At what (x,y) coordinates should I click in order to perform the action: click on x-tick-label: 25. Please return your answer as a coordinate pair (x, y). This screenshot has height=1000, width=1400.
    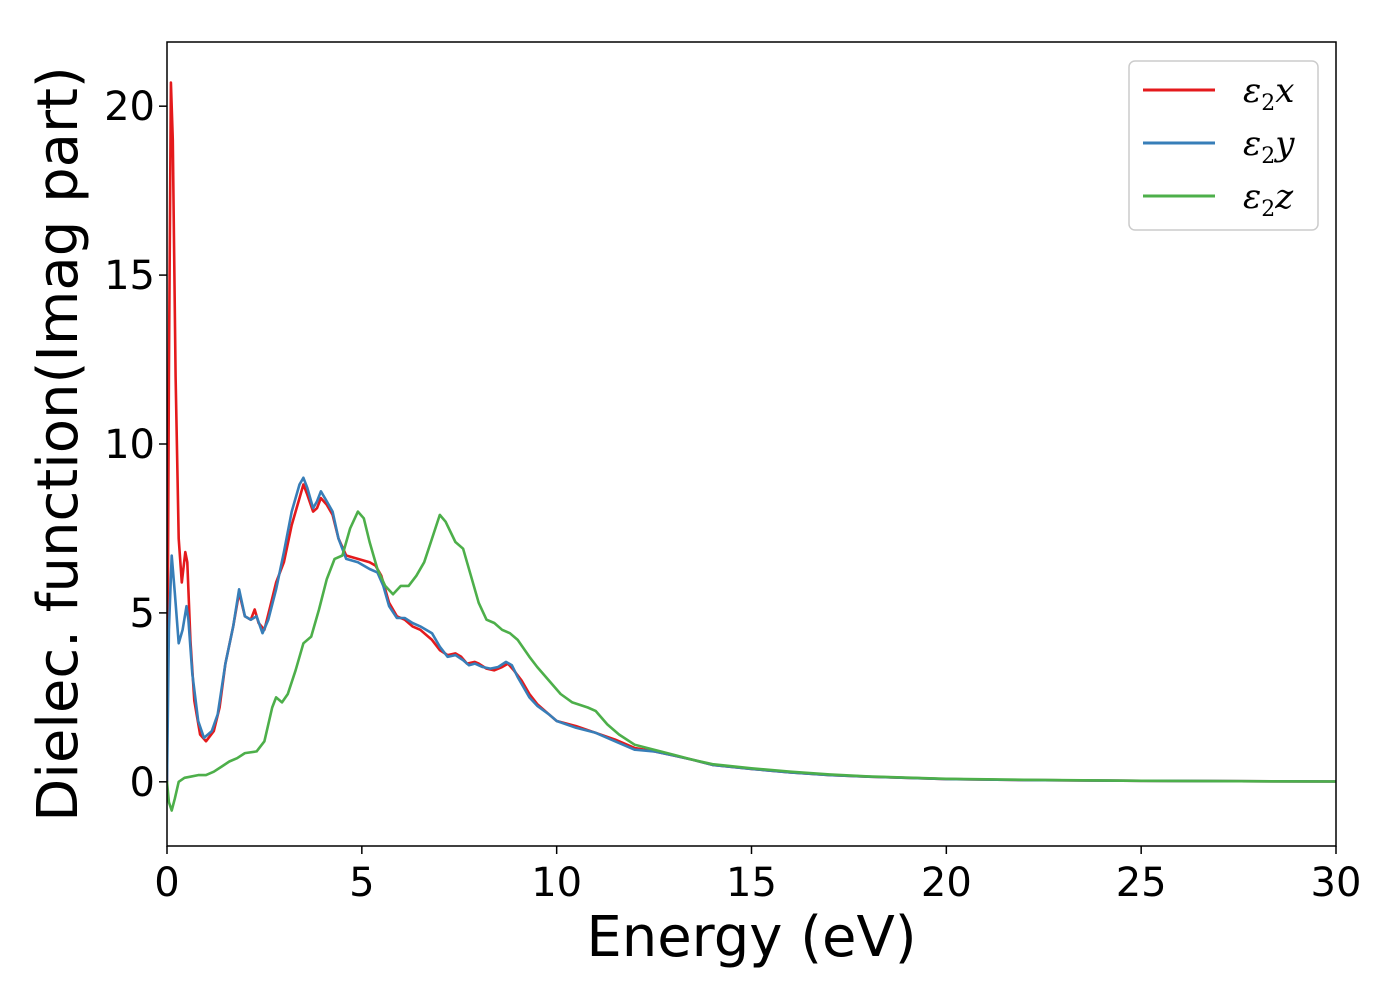
    Looking at the image, I should click on (1141, 883).